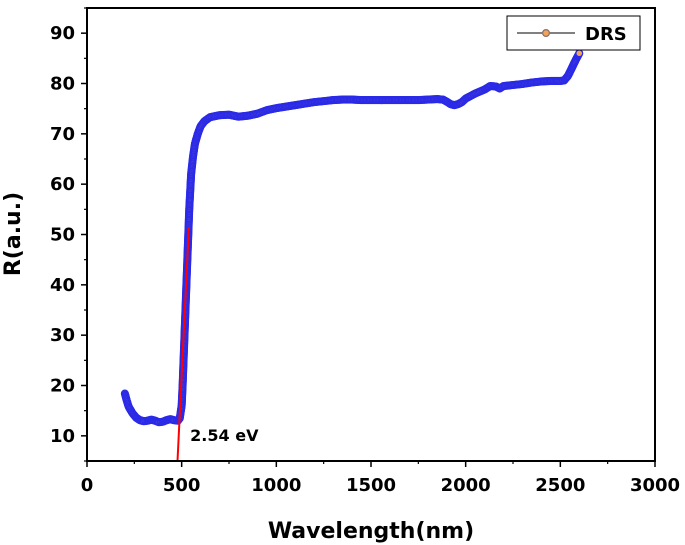 The height and width of the screenshot is (545, 685). Describe the element at coordinates (545, 33) in the screenshot. I see `legend-marker` at that location.